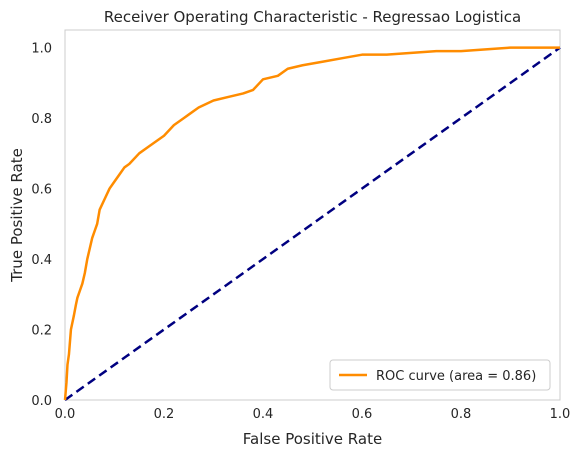  Describe the element at coordinates (17, 215) in the screenshot. I see `y-axis-label: True Positive Rate` at that location.